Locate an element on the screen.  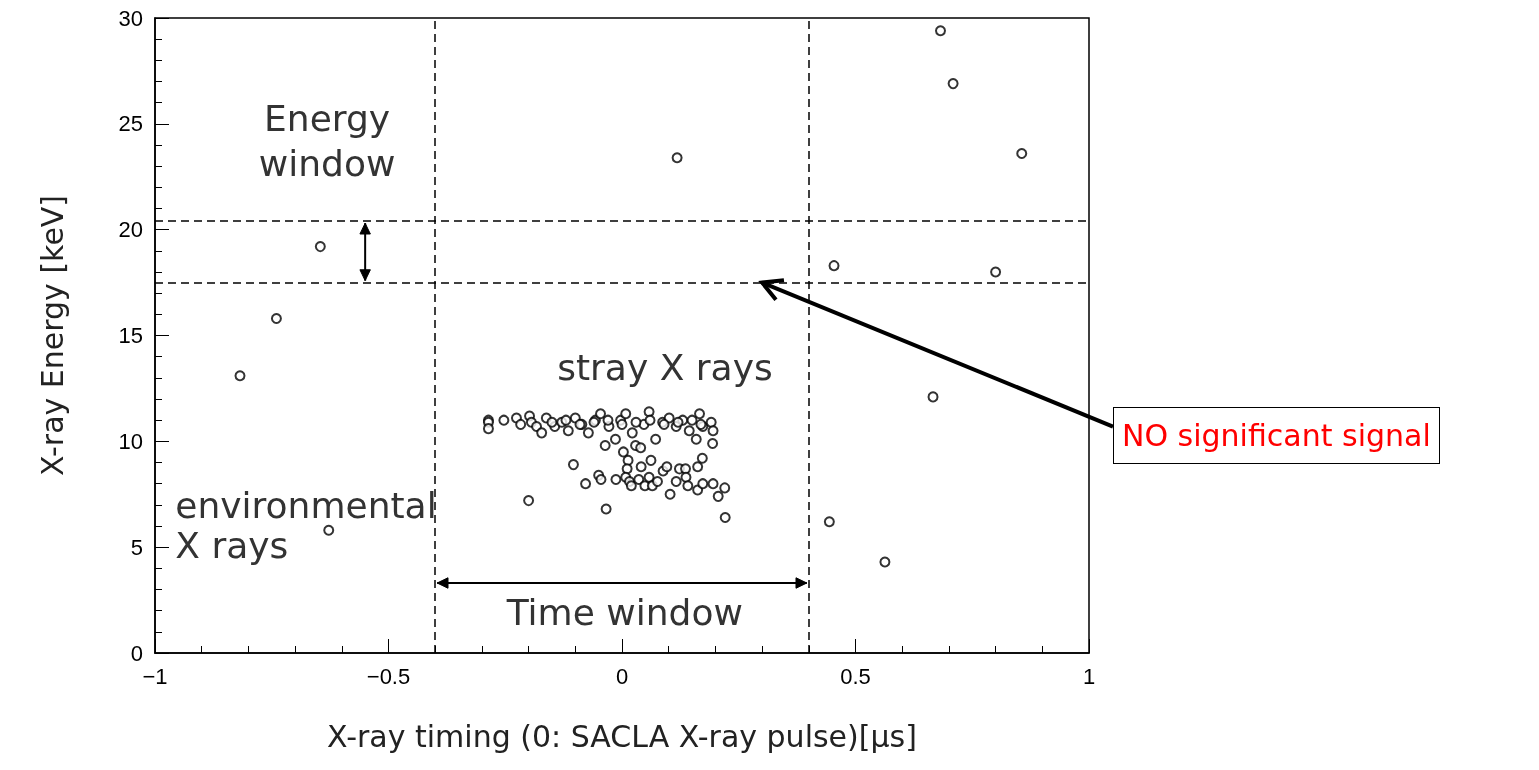
x-tick-label: −1 is located at coordinates (155, 676).